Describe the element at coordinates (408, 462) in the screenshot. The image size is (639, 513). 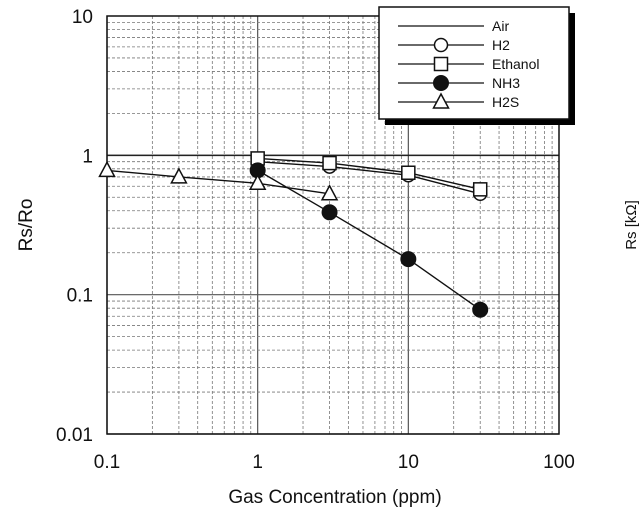
I see `x-tick-label: 10` at that location.